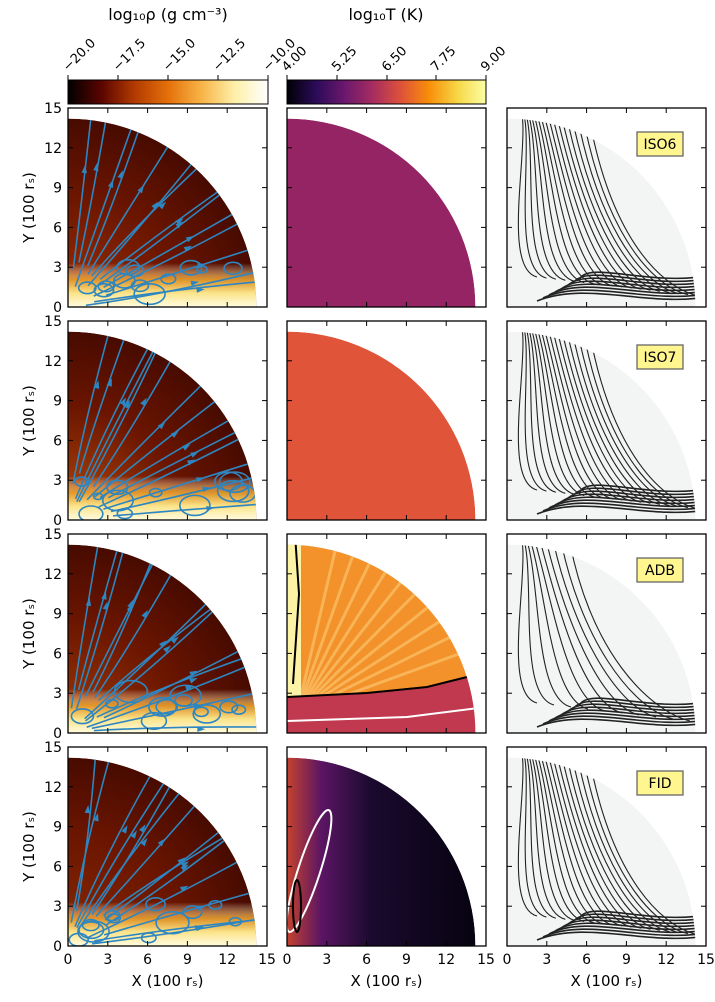 This screenshot has width=715, height=1002. What do you see at coordinates (660, 145) in the screenshot?
I see `model-label: ISO6` at bounding box center [660, 145].